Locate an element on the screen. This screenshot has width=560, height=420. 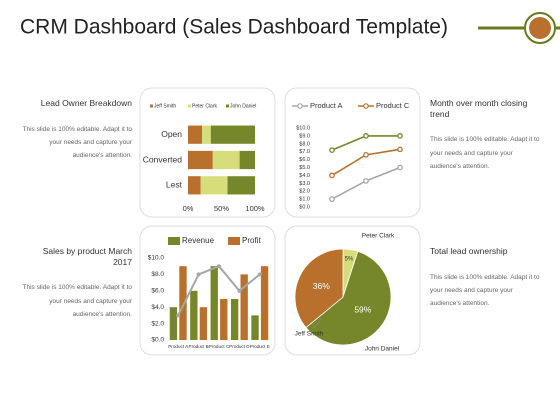
panel is located at coordinates (352, 152).